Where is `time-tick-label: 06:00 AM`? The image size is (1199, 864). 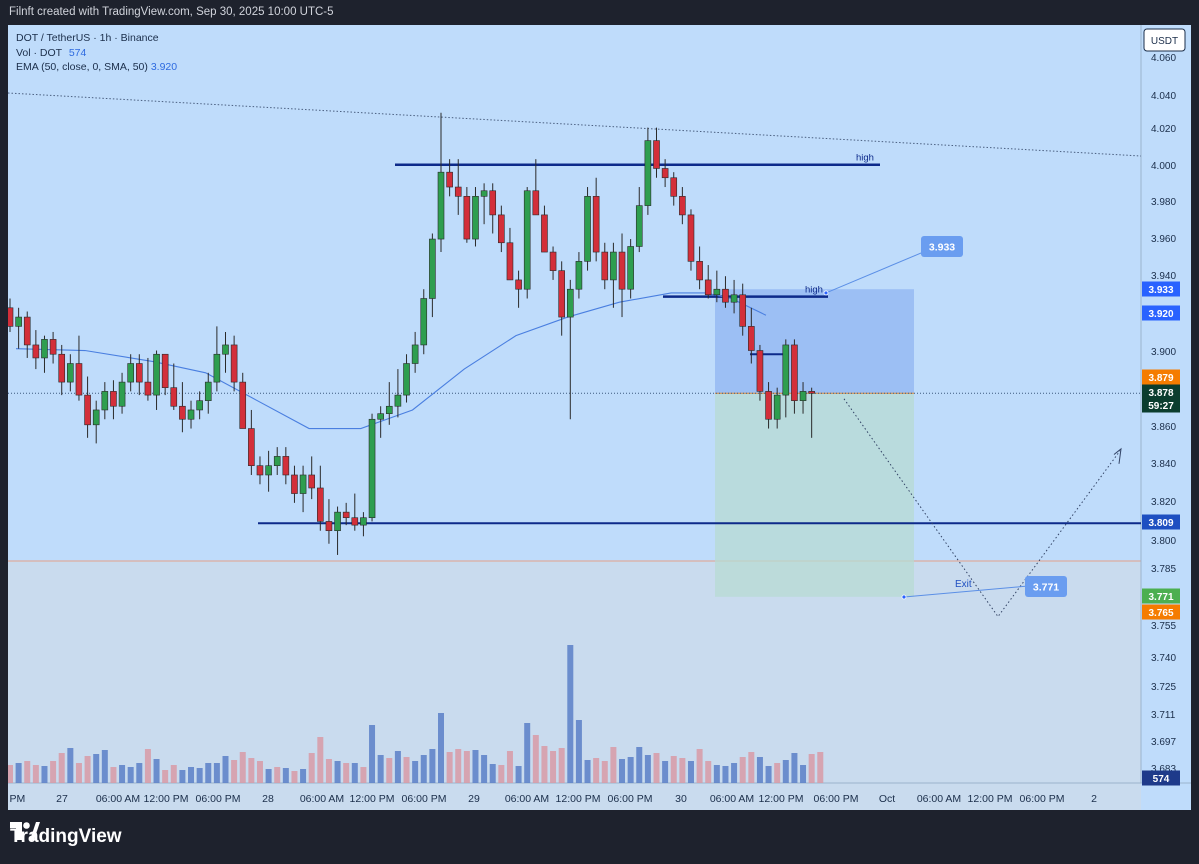 time-tick-label: 06:00 AM is located at coordinates (939, 799).